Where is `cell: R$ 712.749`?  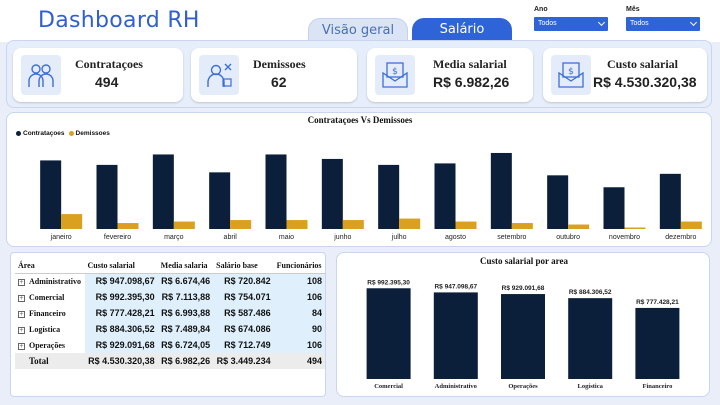
cell: R$ 712.749 is located at coordinates (243, 345).